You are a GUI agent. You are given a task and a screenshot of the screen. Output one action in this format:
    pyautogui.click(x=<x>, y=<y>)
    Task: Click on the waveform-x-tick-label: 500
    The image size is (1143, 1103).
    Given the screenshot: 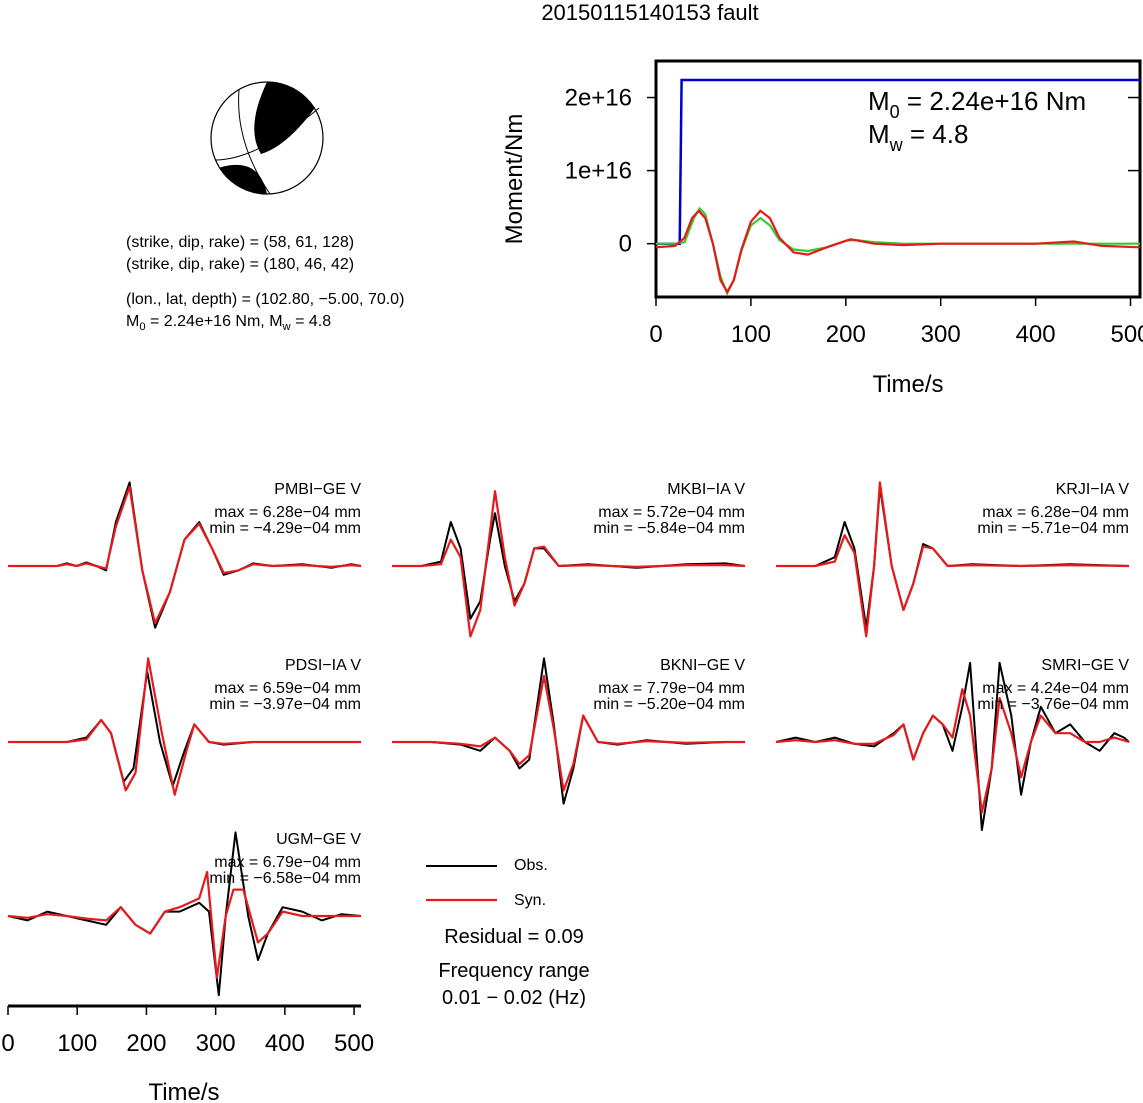 What is the action you would take?
    pyautogui.click(x=354, y=1043)
    